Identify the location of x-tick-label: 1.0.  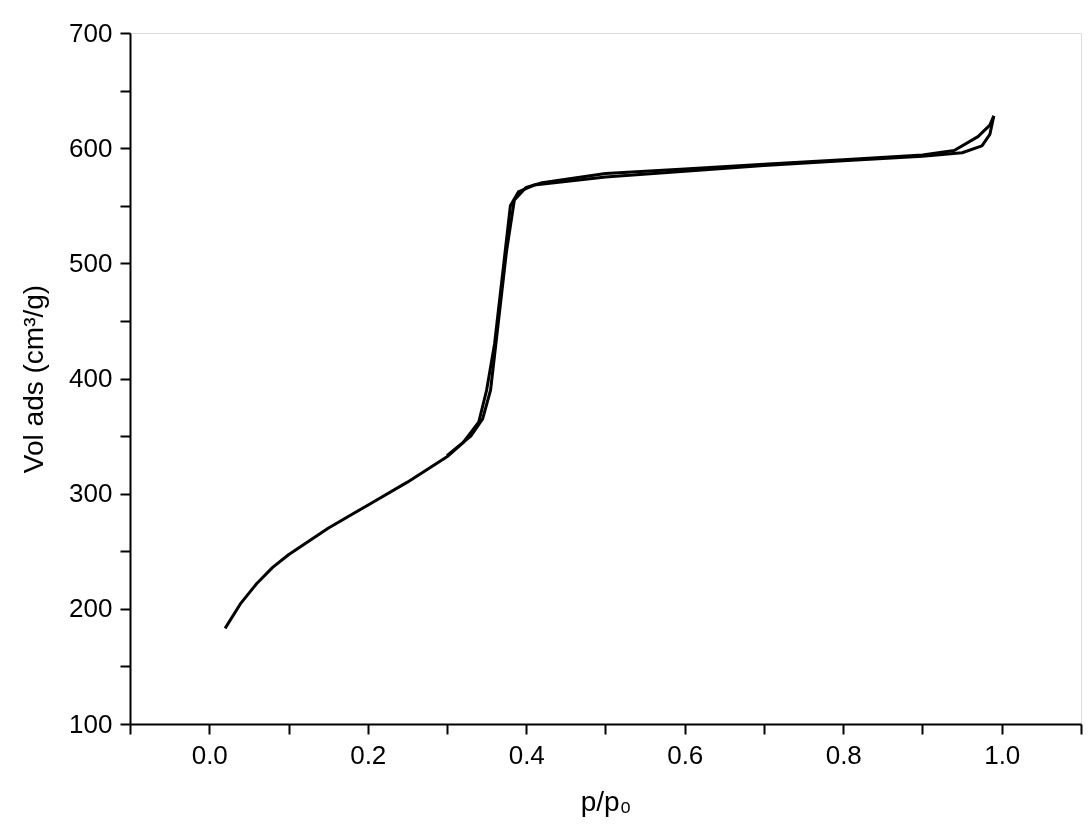
(1002, 754).